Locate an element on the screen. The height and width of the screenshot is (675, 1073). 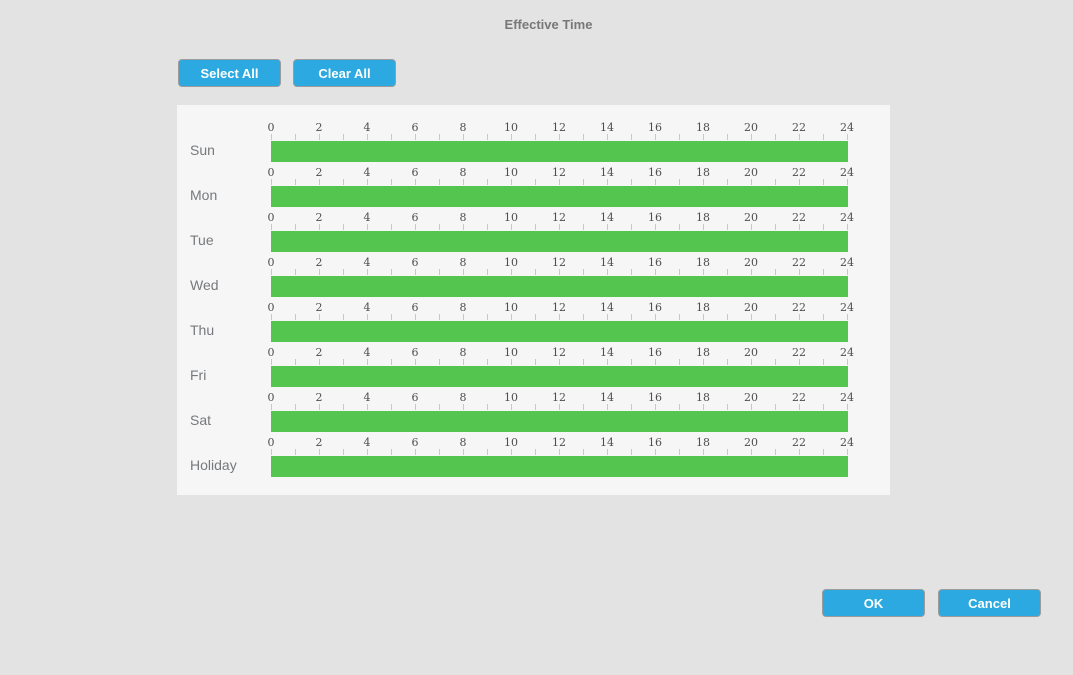
footer: OK Cancel is located at coordinates (931, 603).